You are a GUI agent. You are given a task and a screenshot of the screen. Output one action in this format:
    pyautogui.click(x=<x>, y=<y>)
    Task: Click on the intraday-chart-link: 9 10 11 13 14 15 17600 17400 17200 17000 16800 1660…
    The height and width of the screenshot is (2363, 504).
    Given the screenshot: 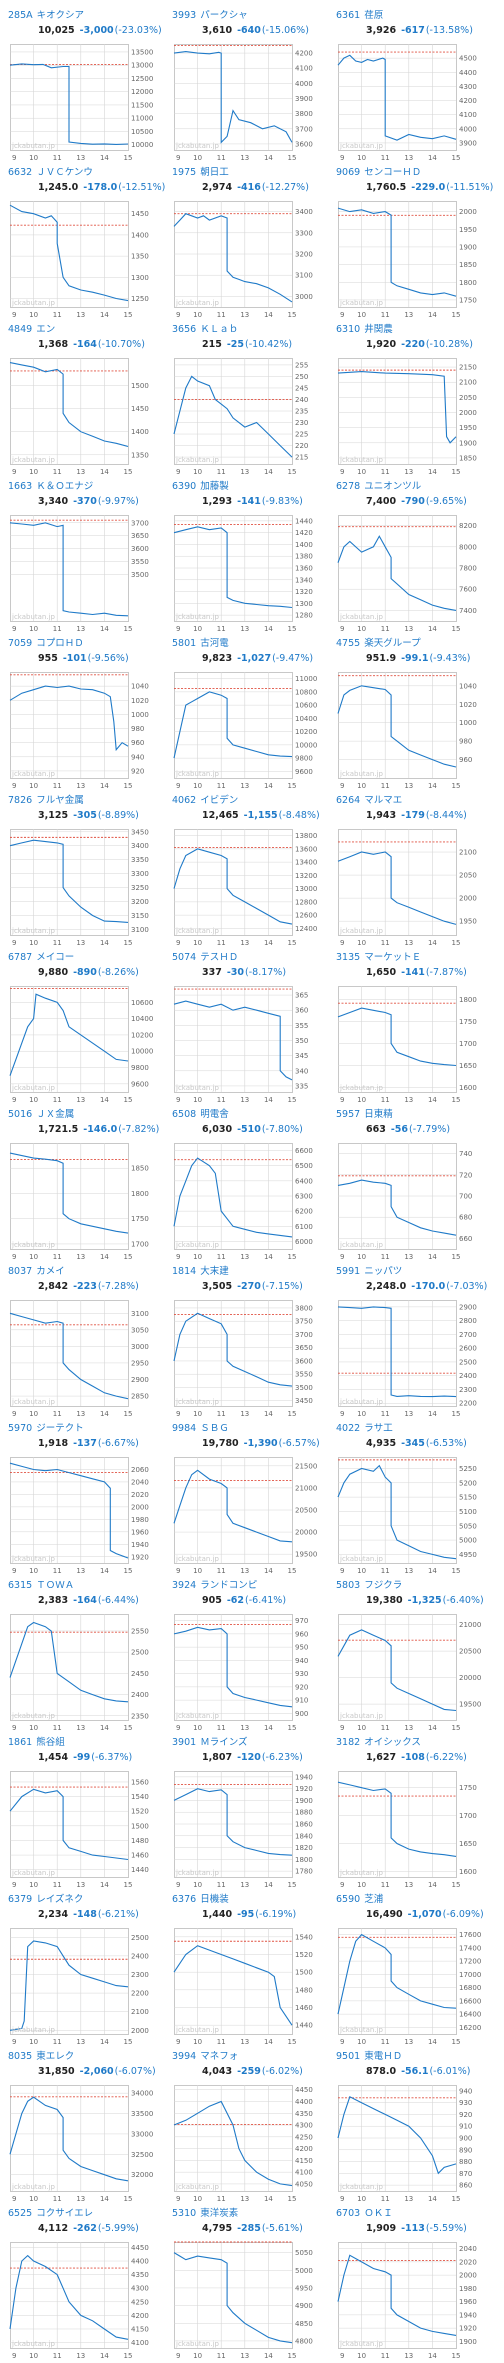 What is the action you would take?
    pyautogui.click(x=416, y=1985)
    